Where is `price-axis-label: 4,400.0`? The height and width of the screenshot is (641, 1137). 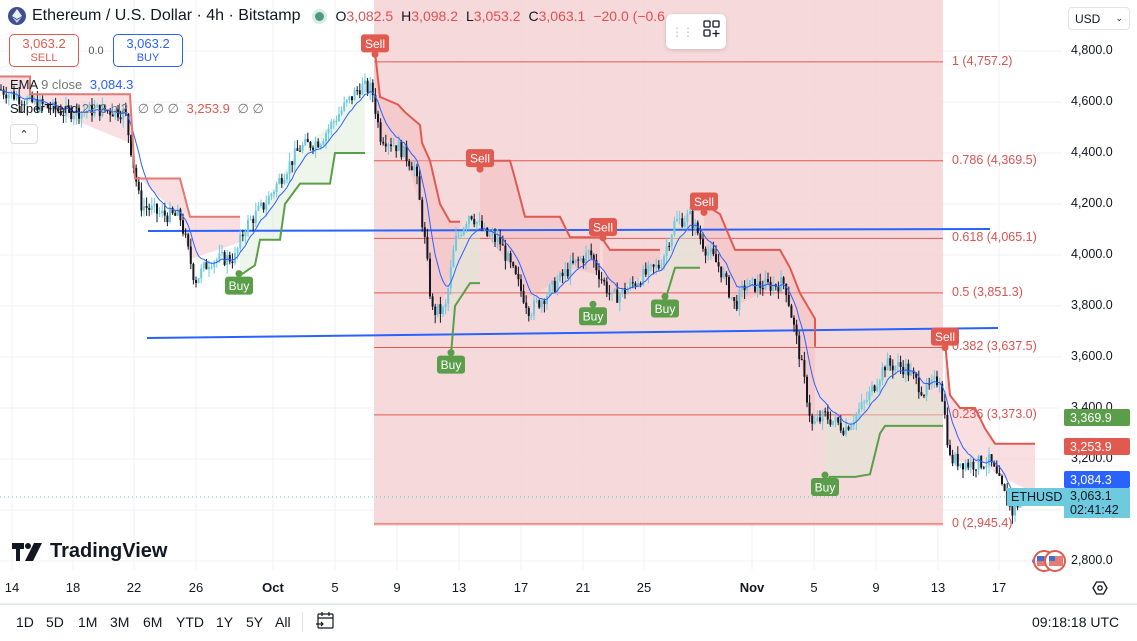 price-axis-label: 4,400.0 is located at coordinates (1092, 152).